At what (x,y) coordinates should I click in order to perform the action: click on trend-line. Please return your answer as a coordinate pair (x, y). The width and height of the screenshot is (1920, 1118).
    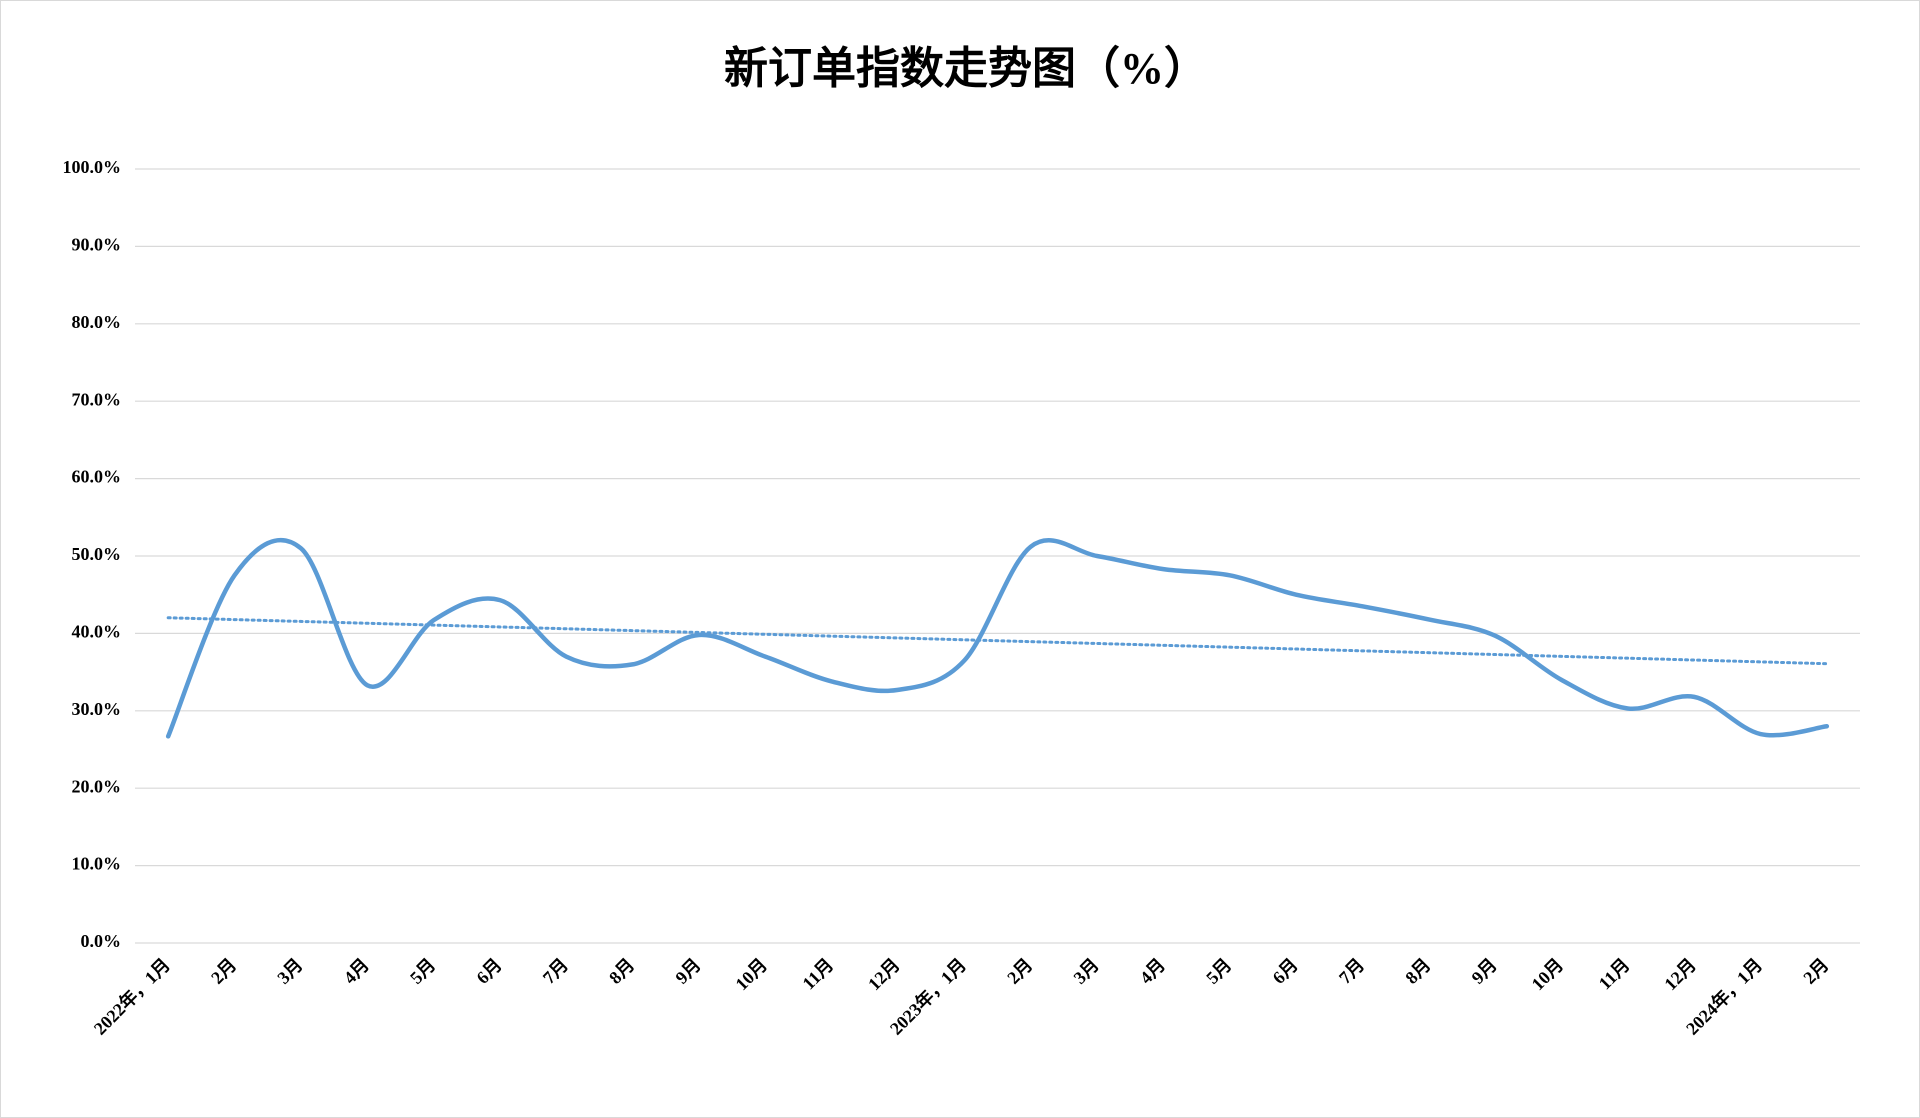
    Looking at the image, I should click on (997, 641).